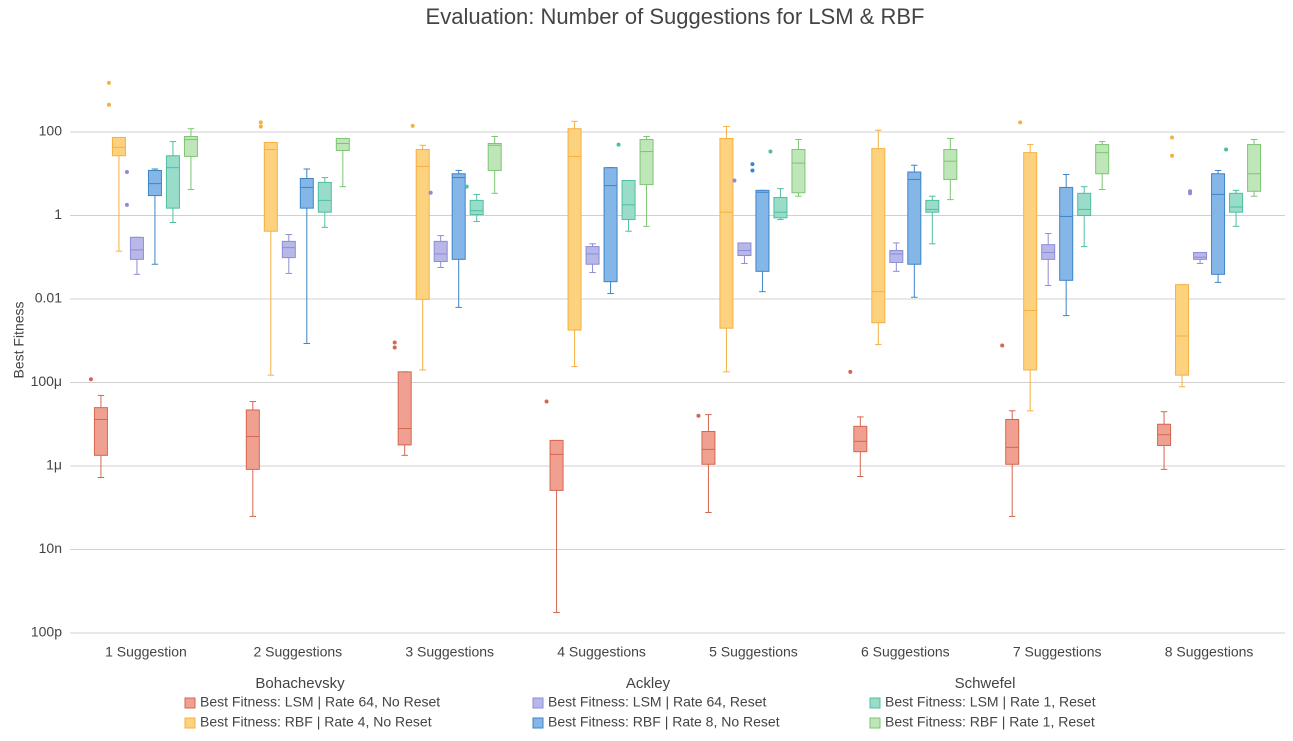  What do you see at coordinates (146, 652) in the screenshot?
I see `x-tick-label: 1 Suggestion` at bounding box center [146, 652].